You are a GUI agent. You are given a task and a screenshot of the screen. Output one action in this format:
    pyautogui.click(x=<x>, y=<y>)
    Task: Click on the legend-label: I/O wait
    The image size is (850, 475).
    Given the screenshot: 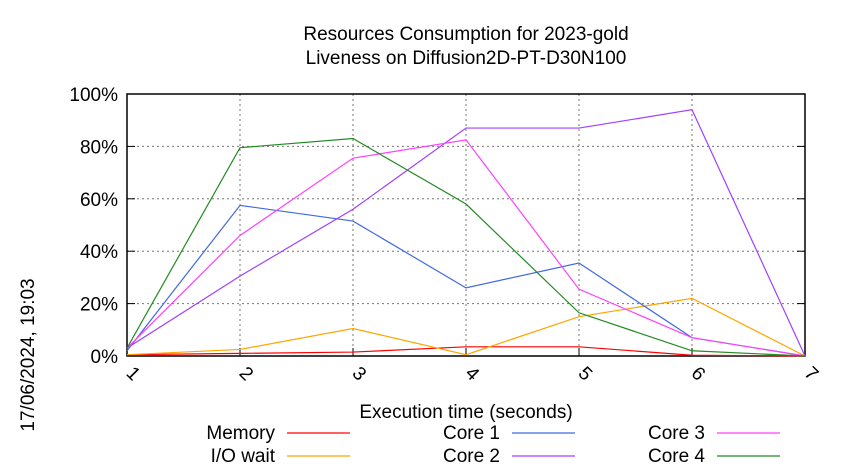 What is the action you would take?
    pyautogui.click(x=243, y=456)
    